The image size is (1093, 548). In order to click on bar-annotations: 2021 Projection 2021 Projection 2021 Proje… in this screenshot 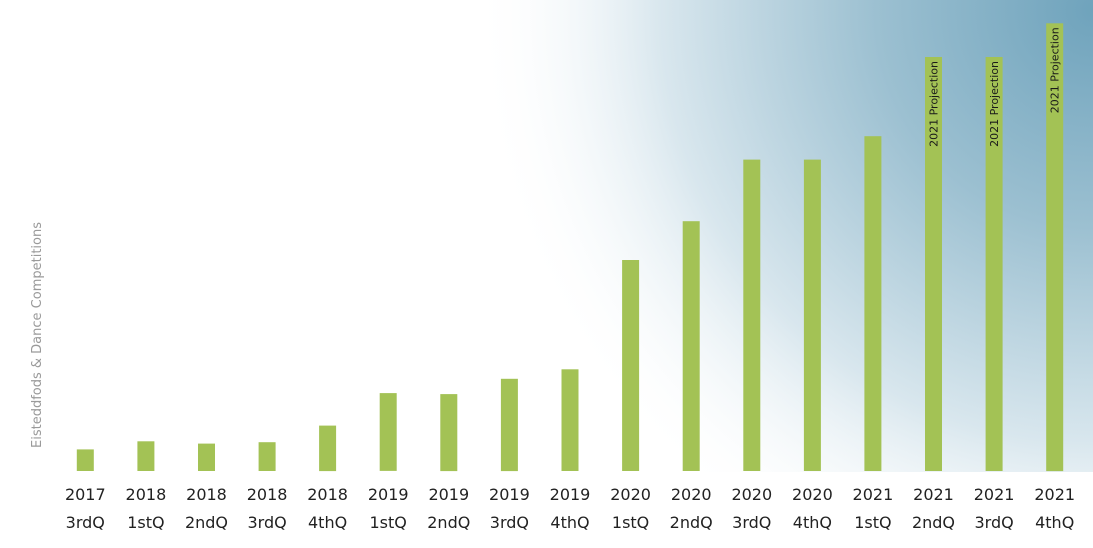, I will do `click(995, 87)`.